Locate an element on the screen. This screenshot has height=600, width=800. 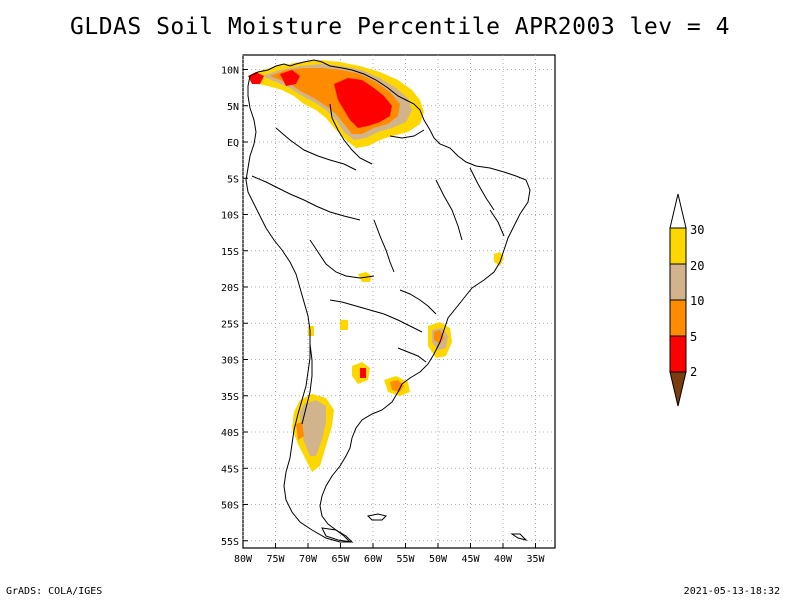
falklands is located at coordinates (376, 517).